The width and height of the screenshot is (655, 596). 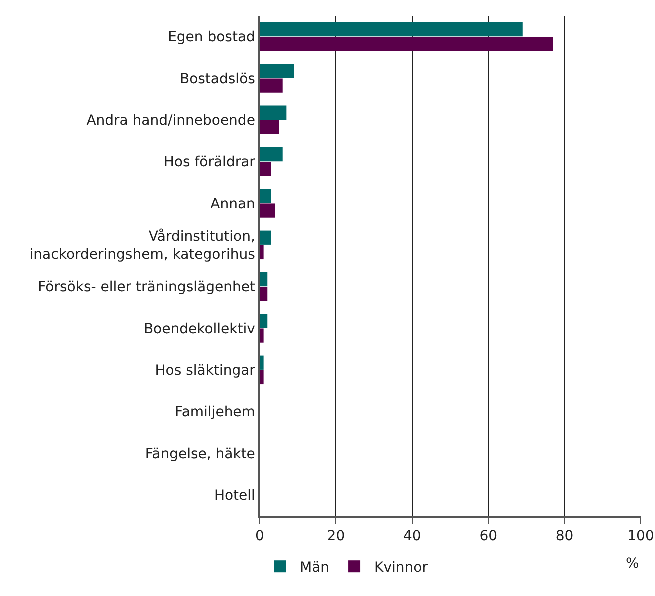 I want to click on y-tick-label: Hotell, so click(x=235, y=496).